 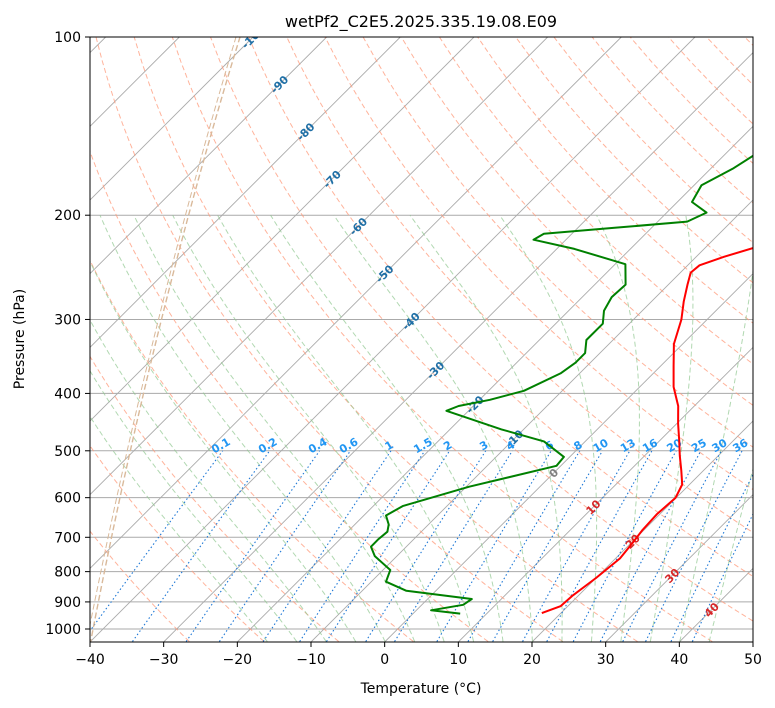 What do you see at coordinates (67, 573) in the screenshot?
I see `y-tick-label: 800` at bounding box center [67, 573].